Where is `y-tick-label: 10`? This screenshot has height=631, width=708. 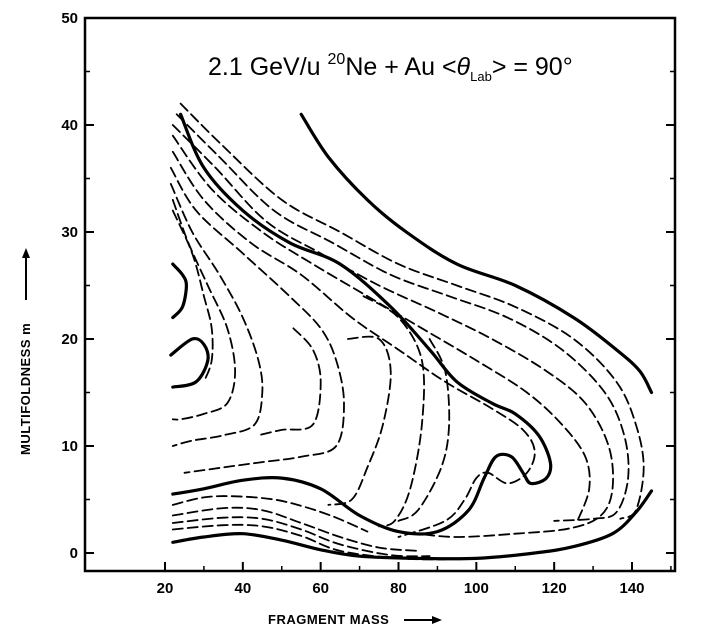 y-tick-label: 10 is located at coordinates (69, 446).